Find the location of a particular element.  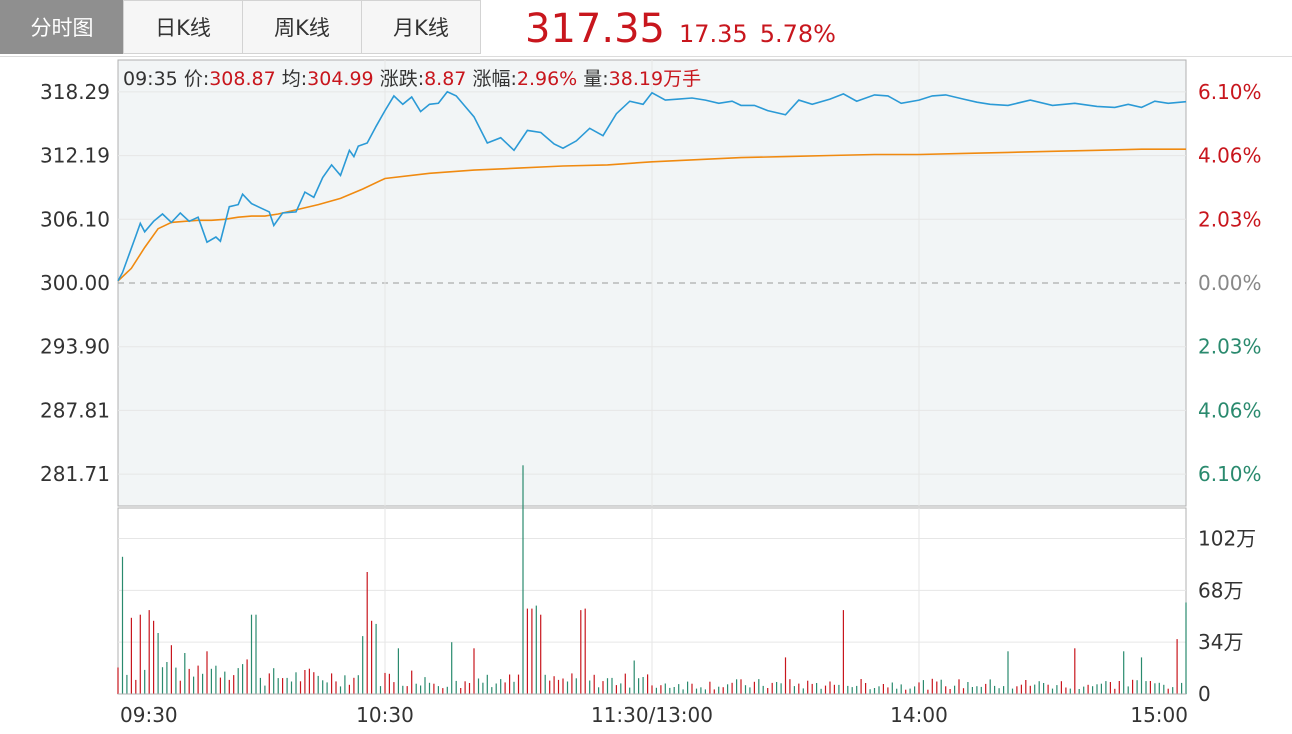

info-avg-label: 均: is located at coordinates (294, 79).